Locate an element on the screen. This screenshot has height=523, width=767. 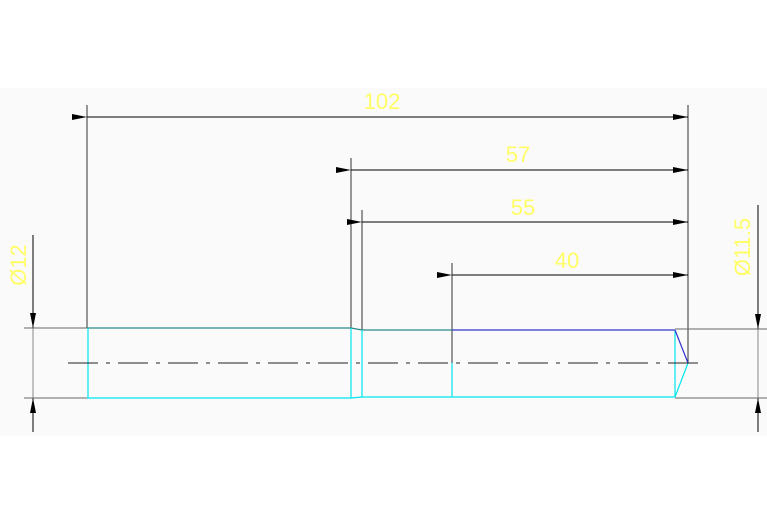
dim-text-40: 40 is located at coordinates (567, 260).